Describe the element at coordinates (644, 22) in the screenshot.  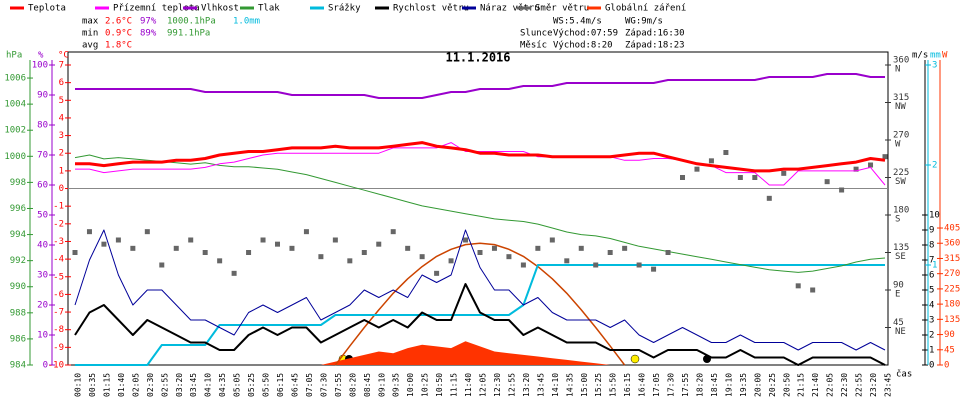
I see `info-value: WG:9m/s` at that location.